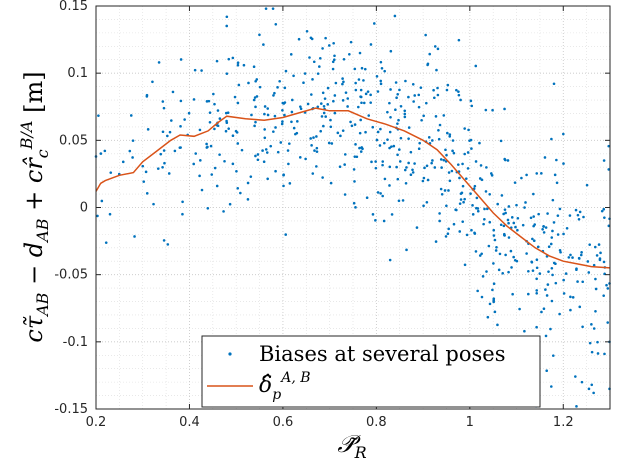  I want to click on x-tick-label: 0.6, so click(283, 422).